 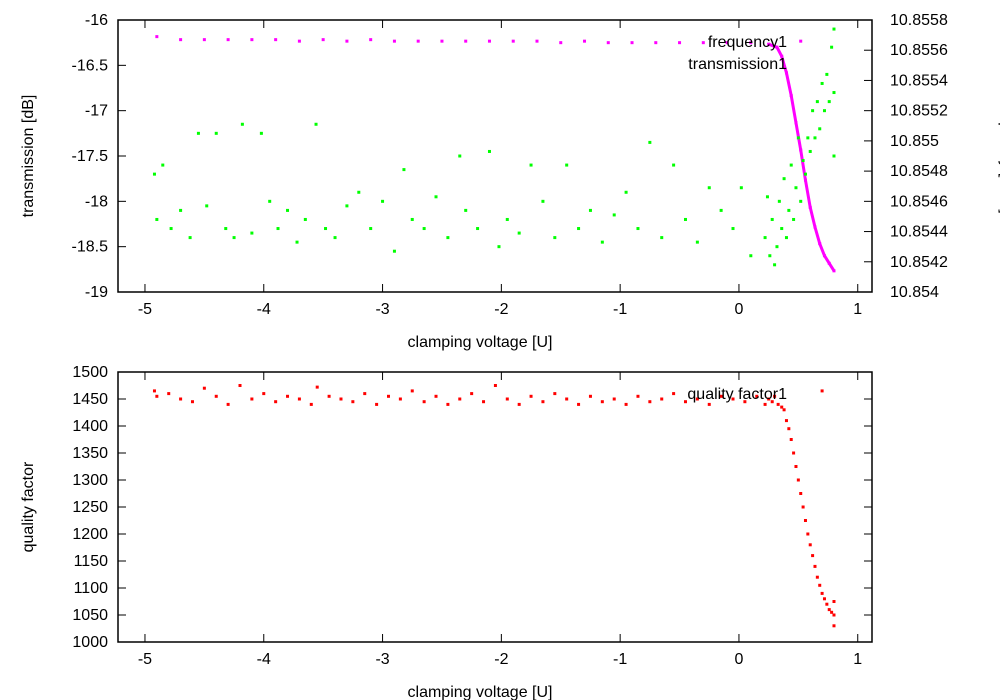 What do you see at coordinates (90, 426) in the screenshot?
I see `y-tick-label: 1400` at bounding box center [90, 426].